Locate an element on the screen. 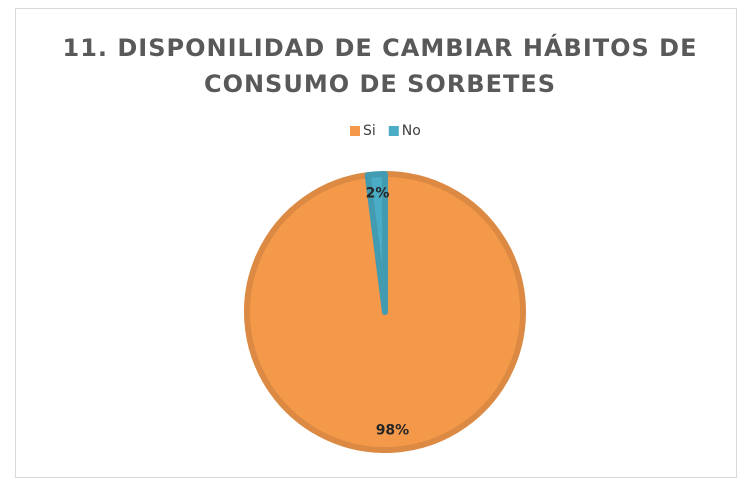  pie-slice is located at coordinates (376, 243).